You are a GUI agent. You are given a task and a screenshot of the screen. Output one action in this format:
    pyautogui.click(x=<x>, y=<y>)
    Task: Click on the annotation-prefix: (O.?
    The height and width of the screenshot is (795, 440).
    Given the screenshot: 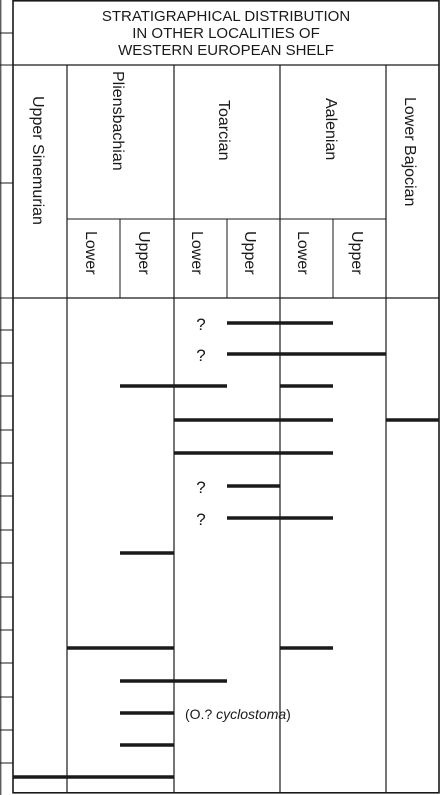 What is the action you would take?
    pyautogui.click(x=200, y=714)
    